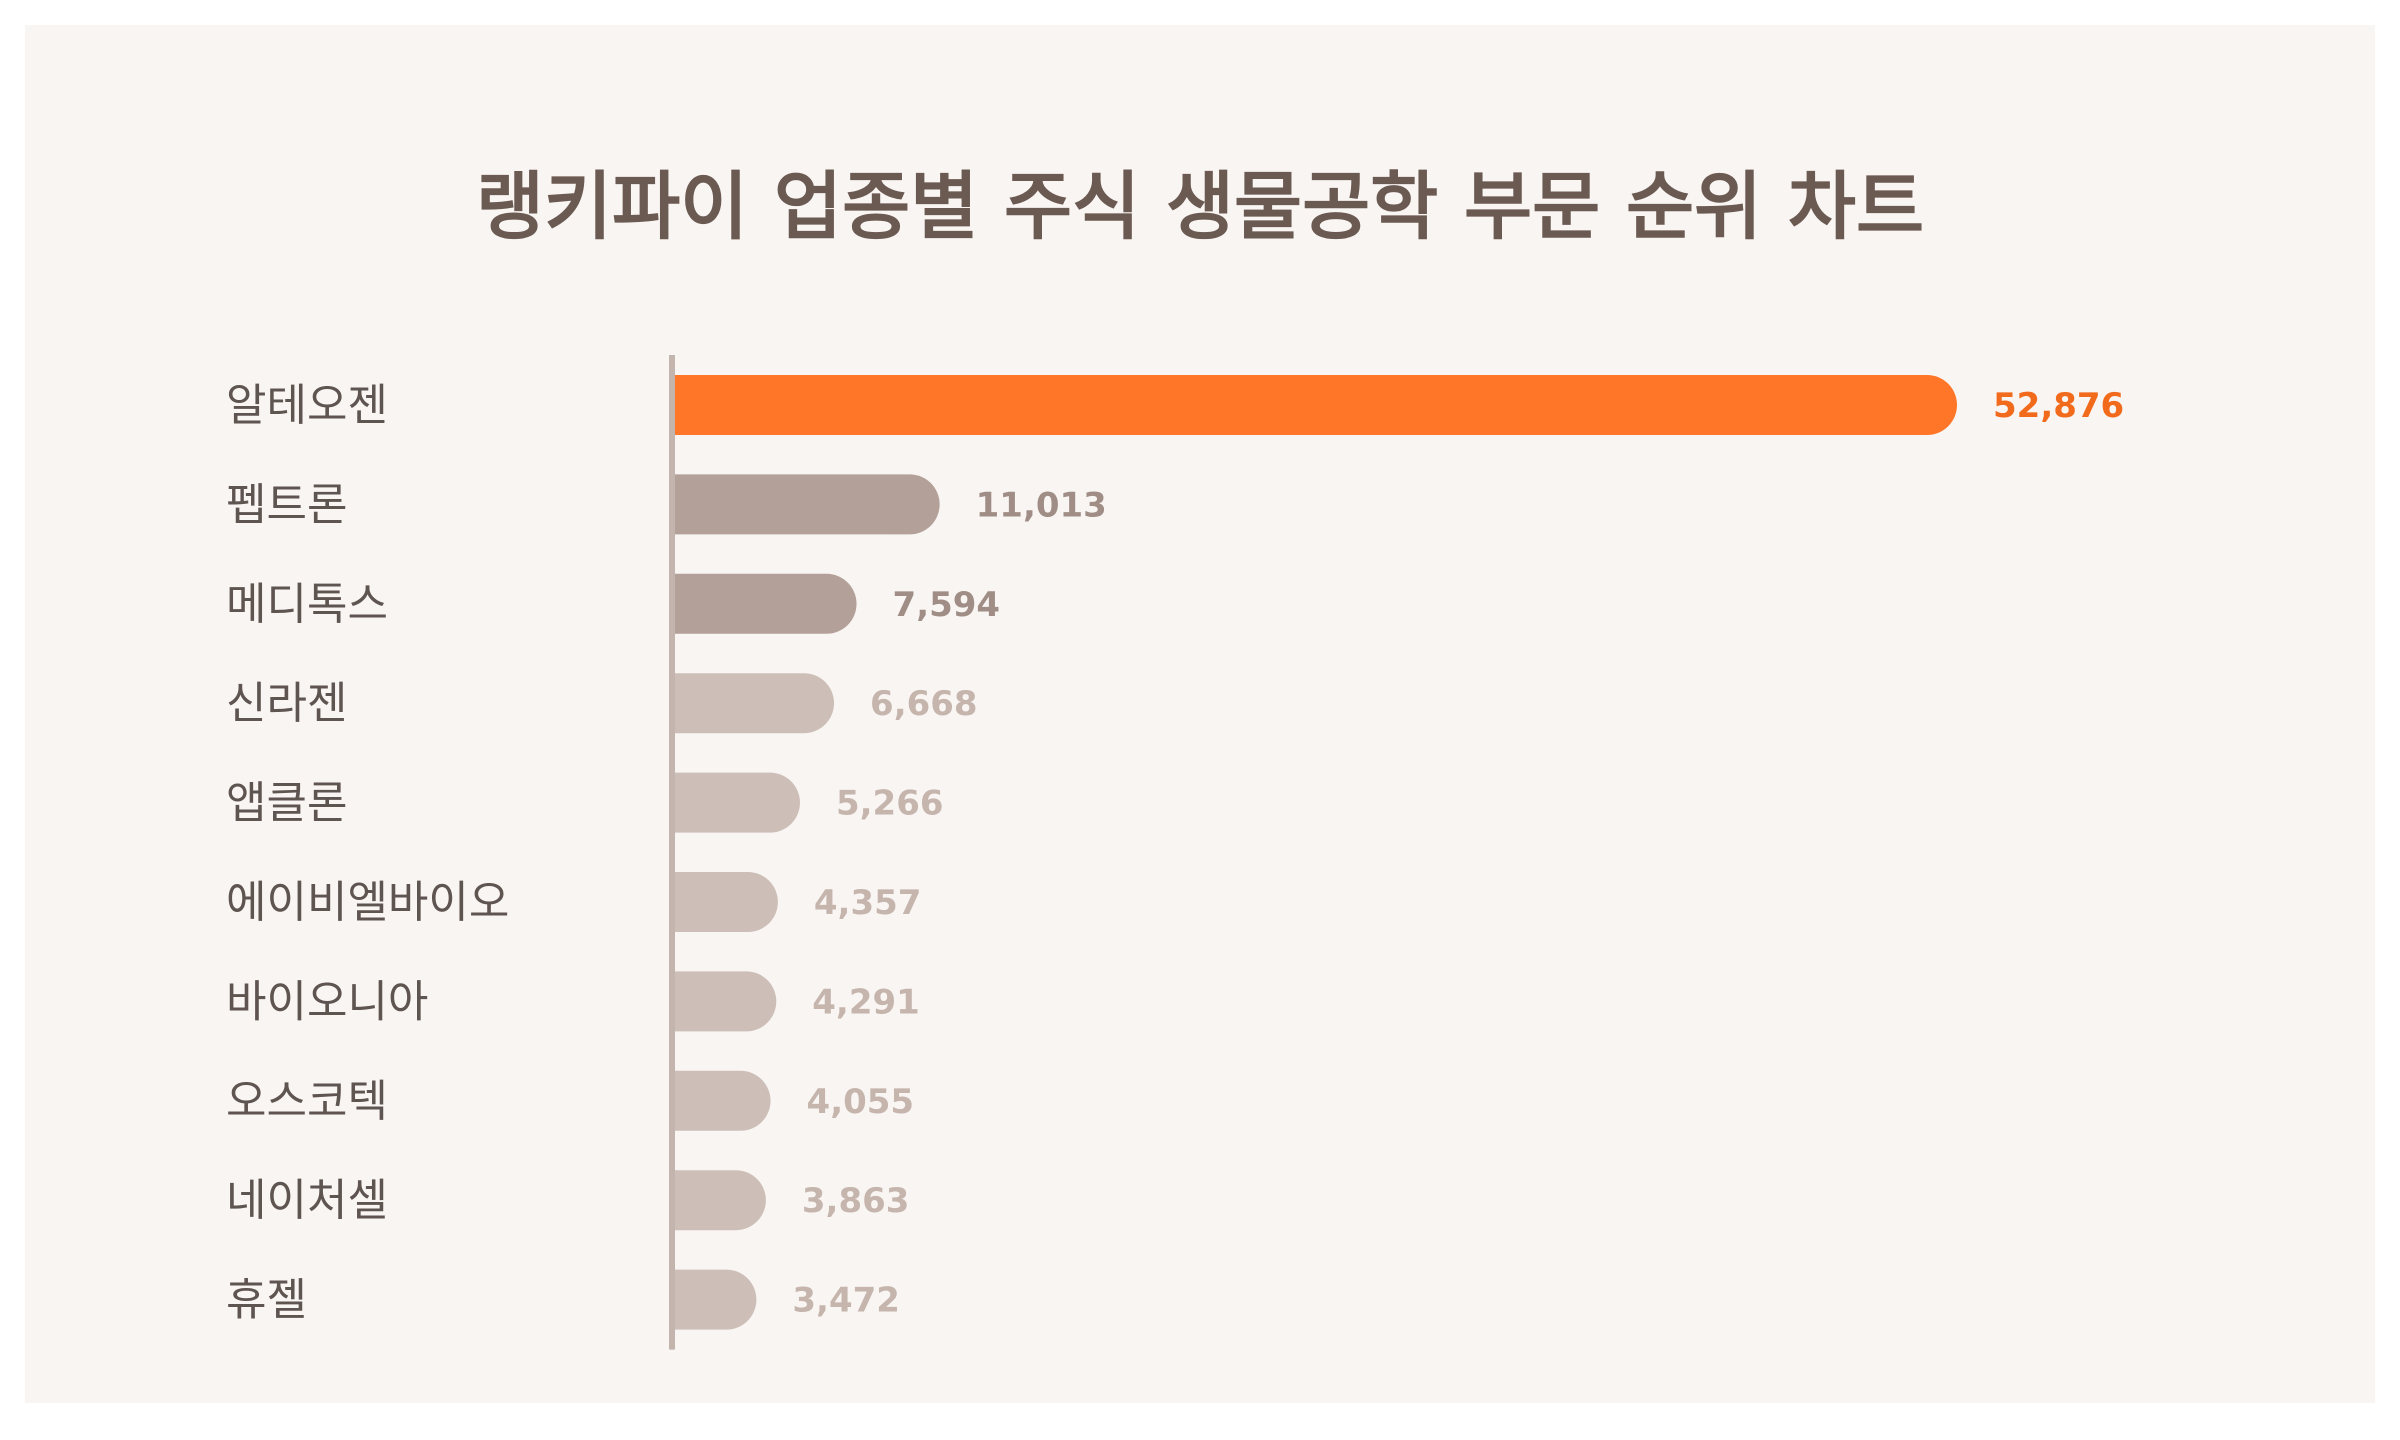 Image resolution: width=2400 pixels, height=1440 pixels. What do you see at coordinates (2058, 406) in the screenshot?
I see `value-label-1: 52,876` at bounding box center [2058, 406].